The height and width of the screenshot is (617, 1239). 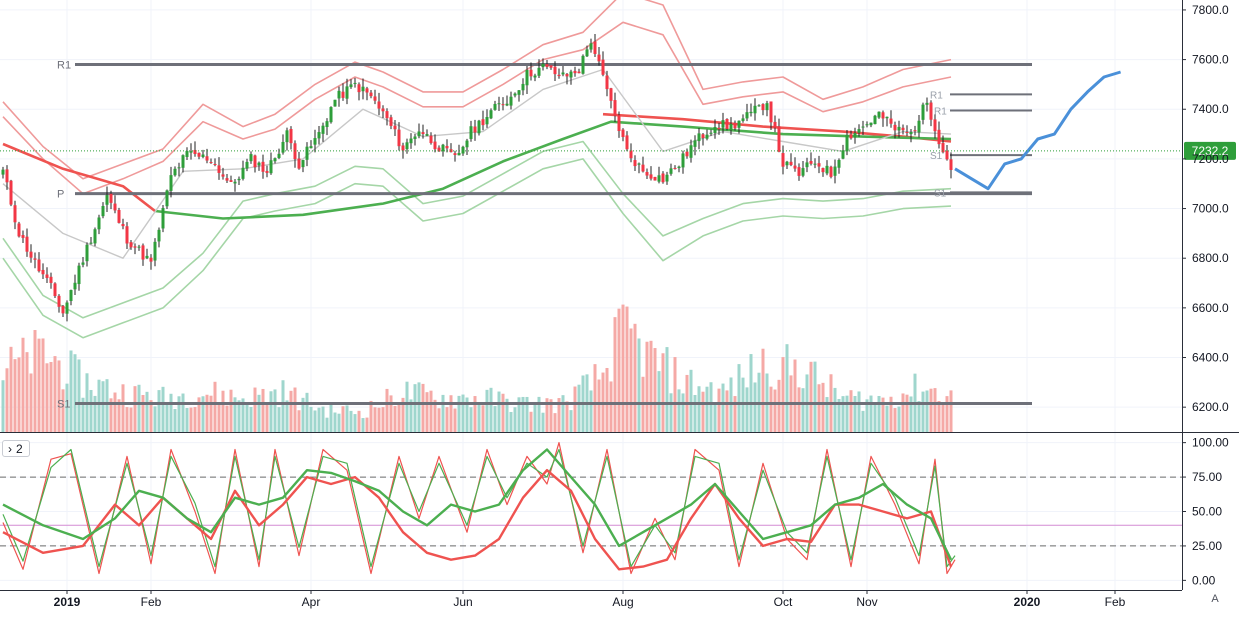 What do you see at coordinates (936, 95) in the screenshot?
I see `recent-pivot-label: R1` at bounding box center [936, 95].